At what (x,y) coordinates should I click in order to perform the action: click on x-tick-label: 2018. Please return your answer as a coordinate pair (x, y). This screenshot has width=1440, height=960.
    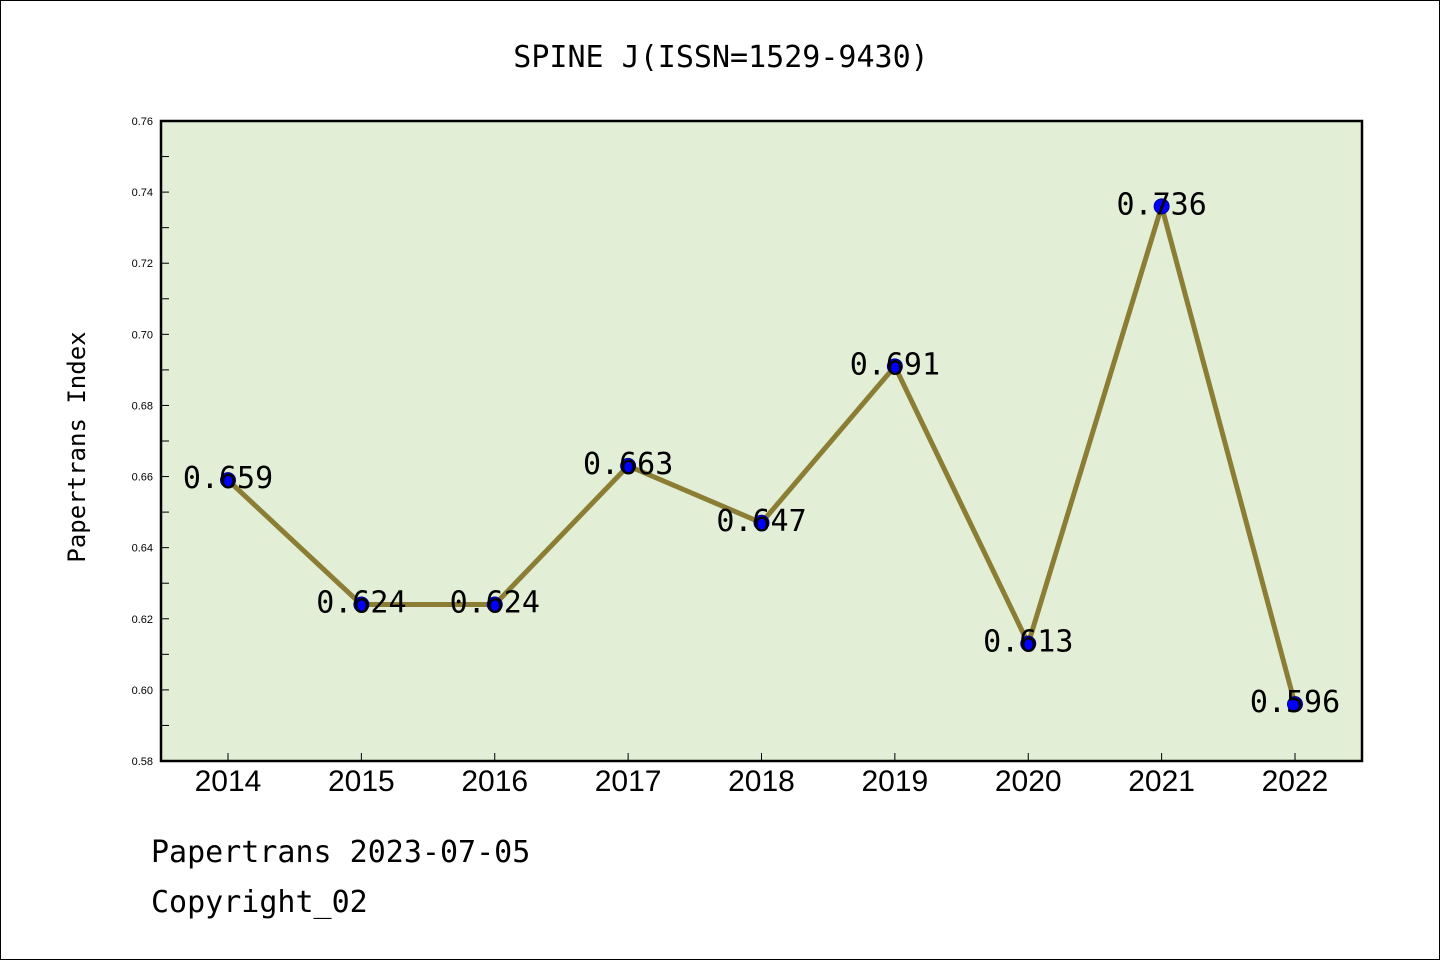
    Looking at the image, I should click on (761, 781).